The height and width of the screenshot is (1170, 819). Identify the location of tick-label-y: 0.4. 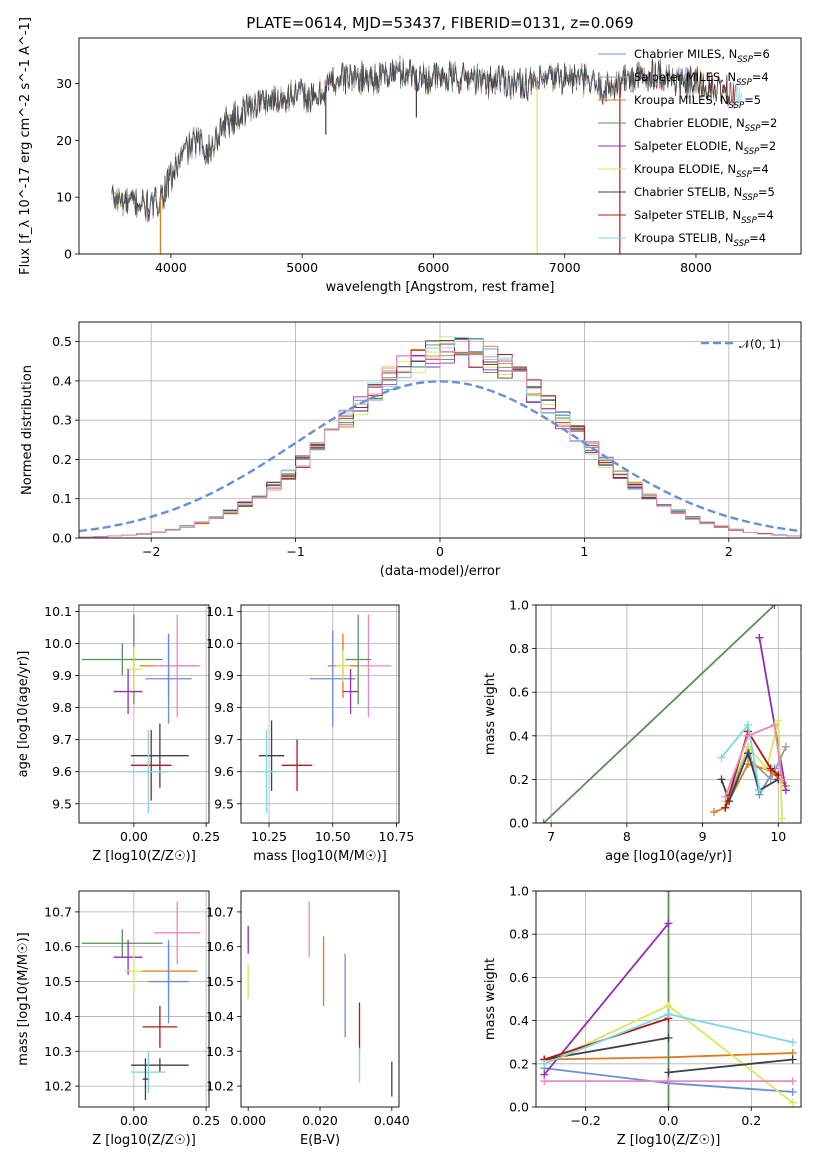
(519, 1020).